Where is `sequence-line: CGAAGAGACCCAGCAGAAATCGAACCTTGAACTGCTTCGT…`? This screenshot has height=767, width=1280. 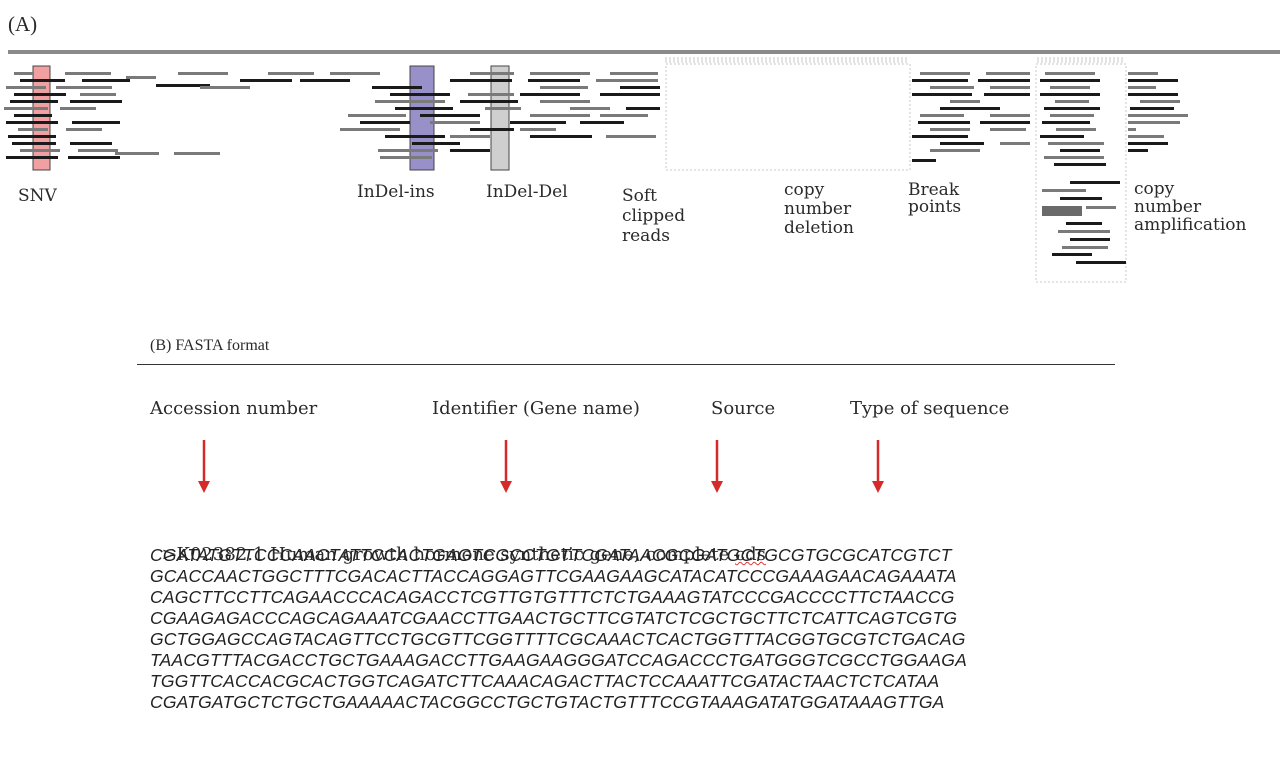 sequence-line: CGAAGAGACCCAGCAGAAATCGAACCTTGAACTGCTTCGT… is located at coordinates (554, 618).